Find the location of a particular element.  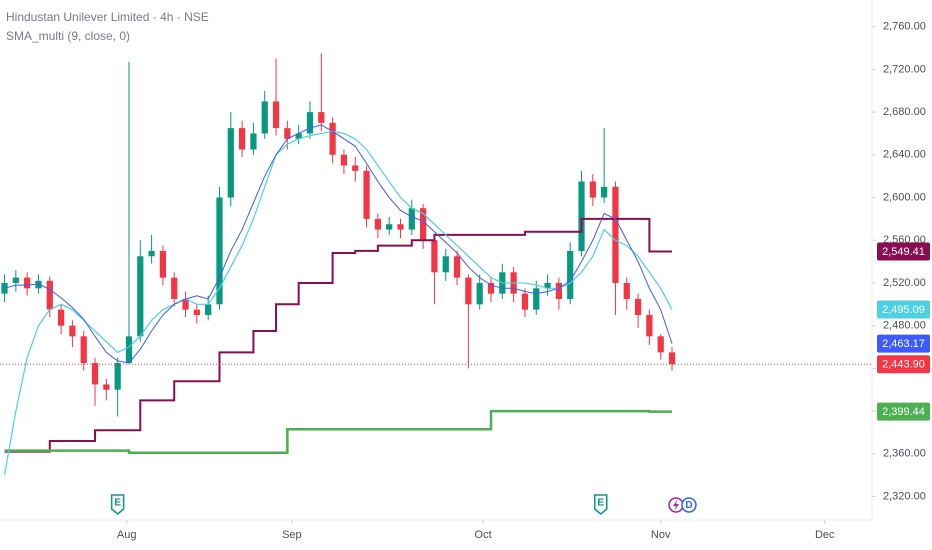

x-tick-label: Nov is located at coordinates (661, 535).